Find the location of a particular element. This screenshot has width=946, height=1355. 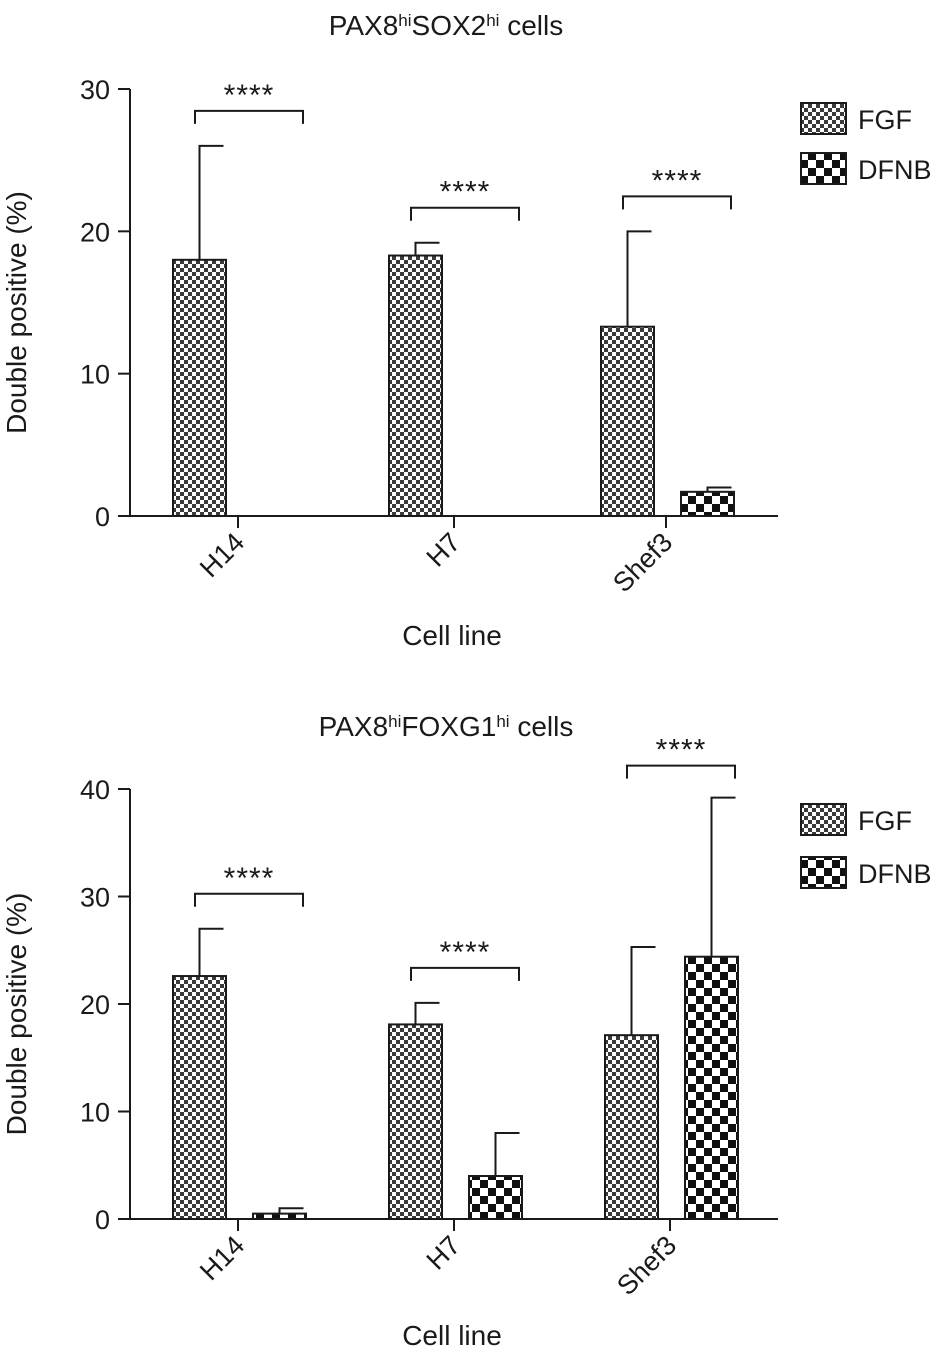

chart-title: PAX8hiSOX2hi cells is located at coordinates (446, 25).